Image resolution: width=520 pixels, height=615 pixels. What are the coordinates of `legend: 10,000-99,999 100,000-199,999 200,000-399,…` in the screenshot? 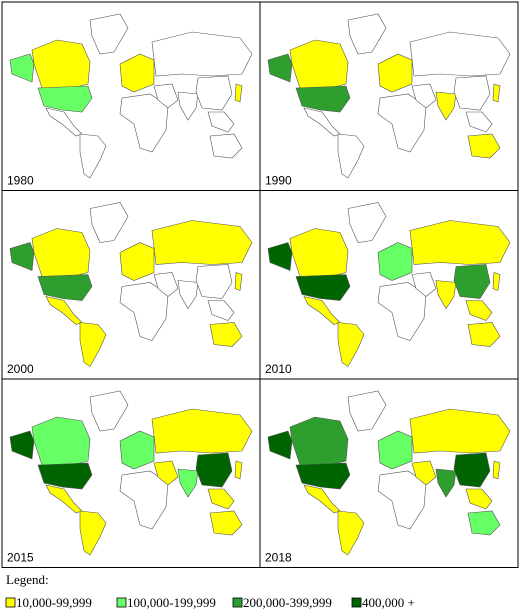 It's located at (210, 602).